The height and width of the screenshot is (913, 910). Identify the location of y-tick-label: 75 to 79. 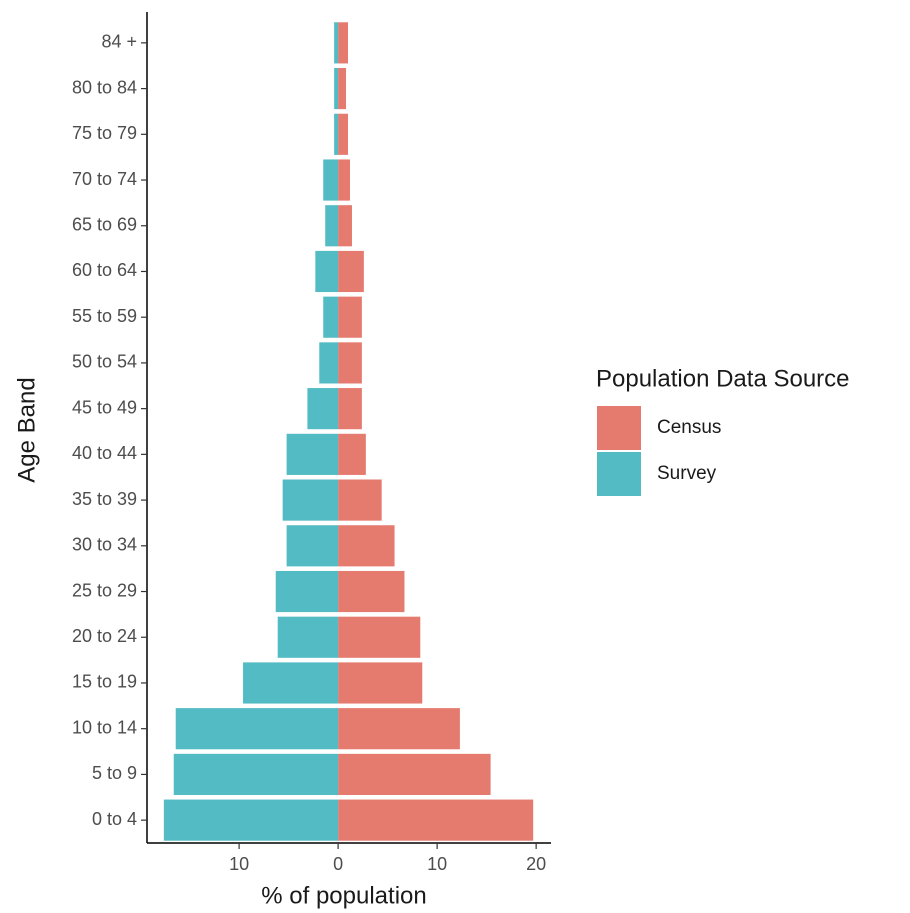
(104, 133).